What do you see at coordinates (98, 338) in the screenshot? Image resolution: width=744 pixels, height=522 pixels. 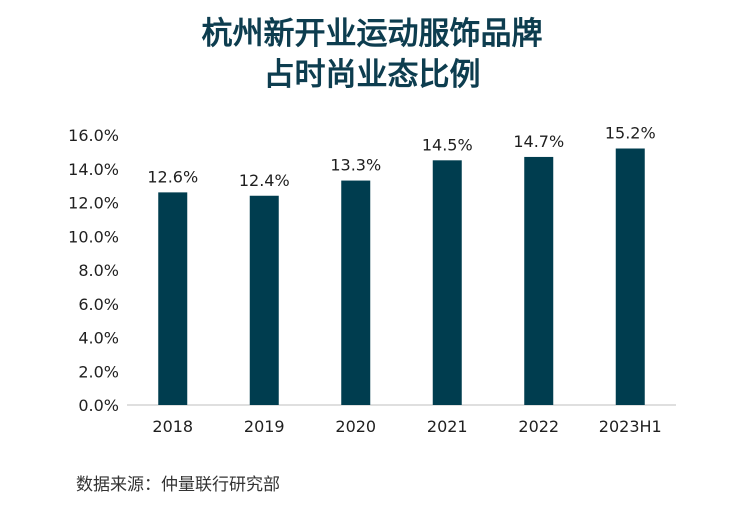 I see `y-tick-label: 4.0%` at bounding box center [98, 338].